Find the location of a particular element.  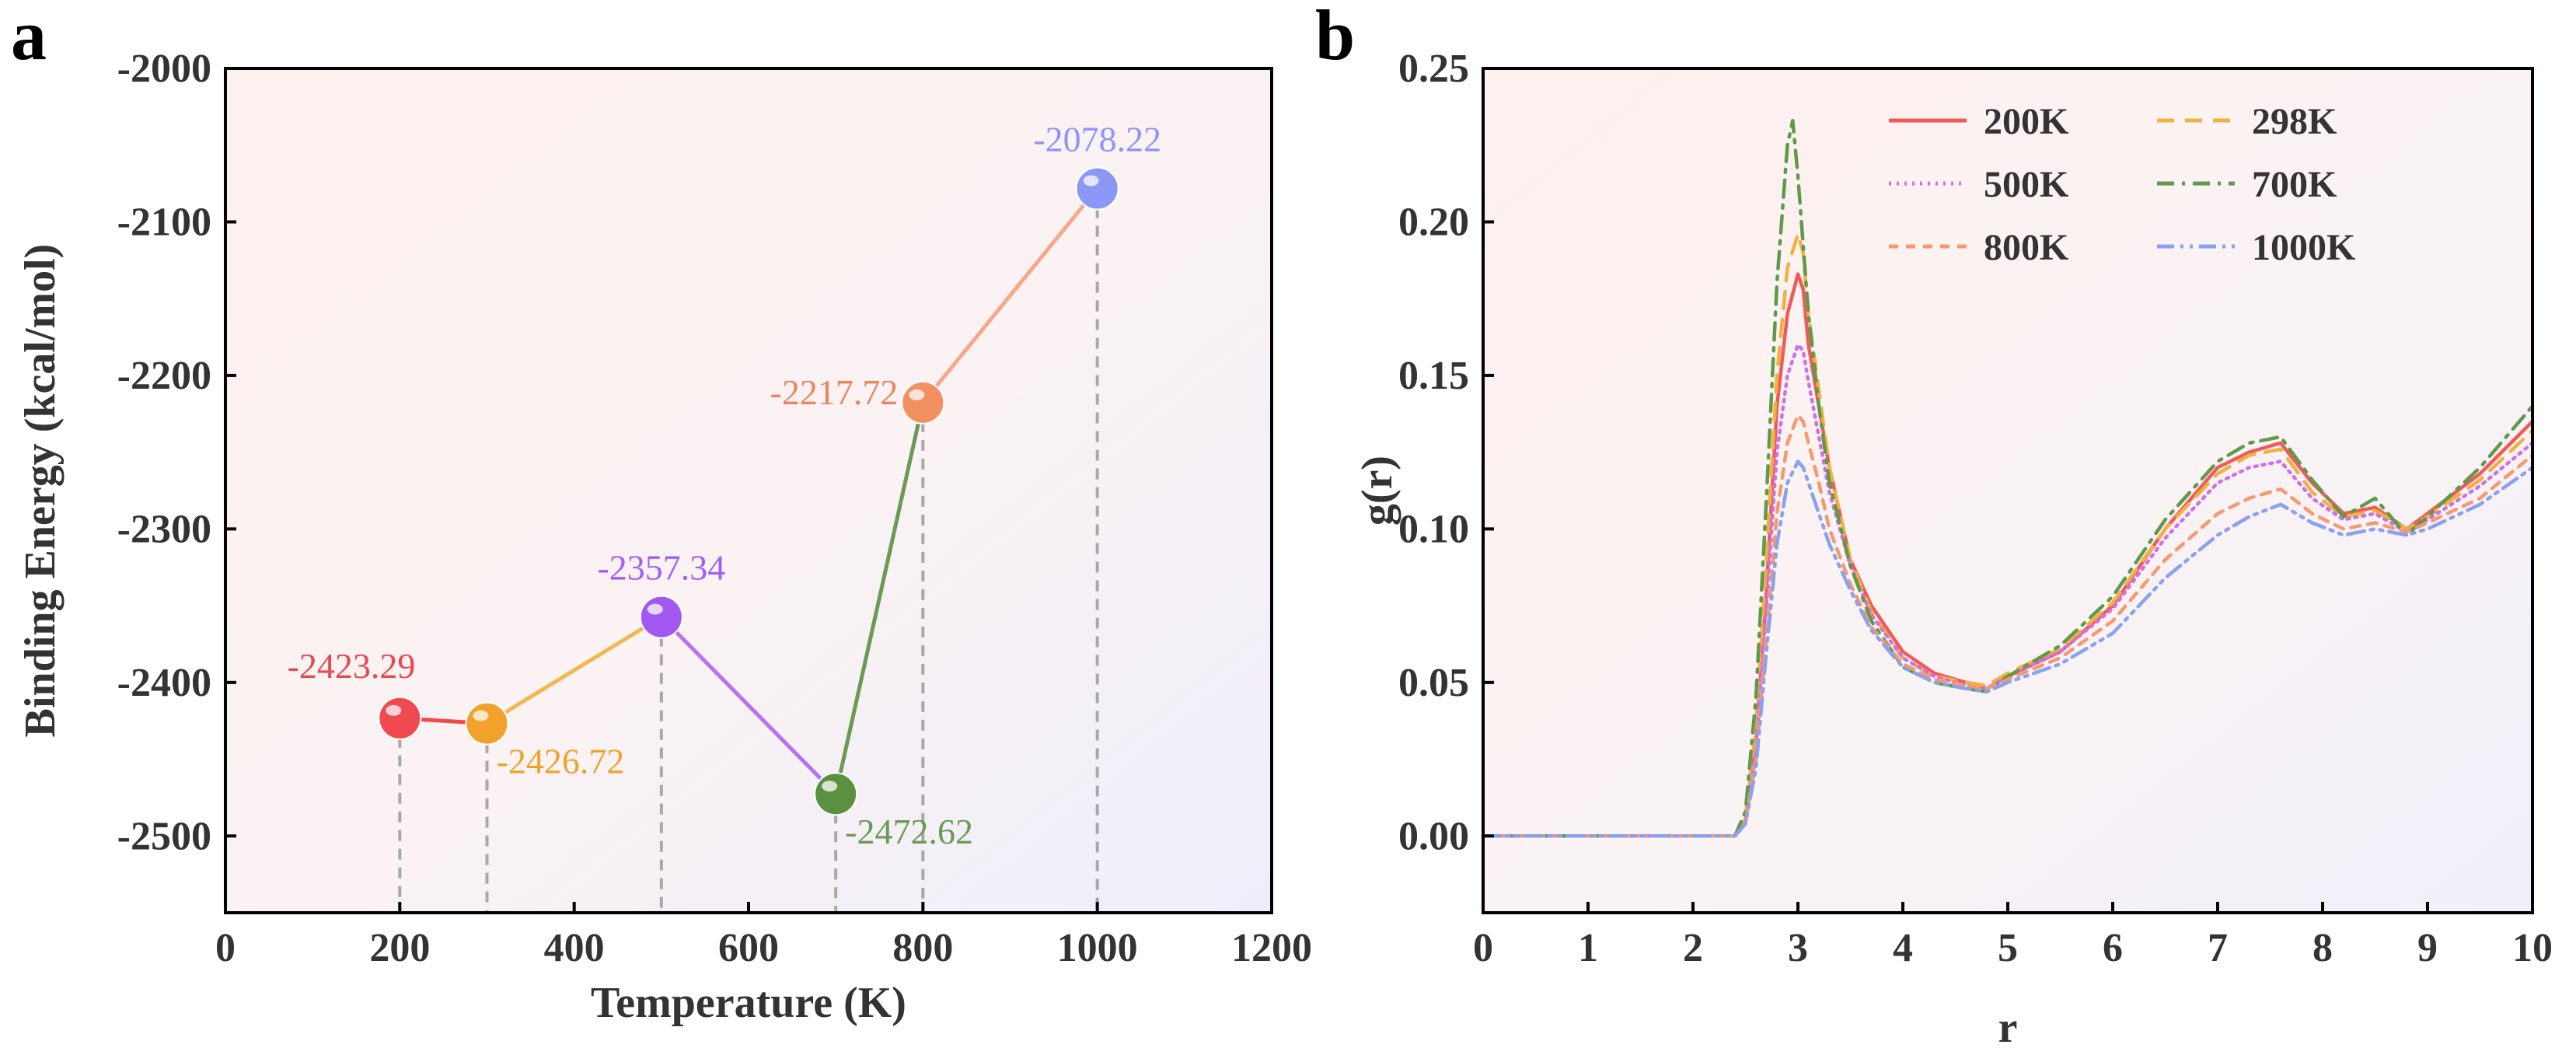

point-label: -2357.34 is located at coordinates (661, 568).